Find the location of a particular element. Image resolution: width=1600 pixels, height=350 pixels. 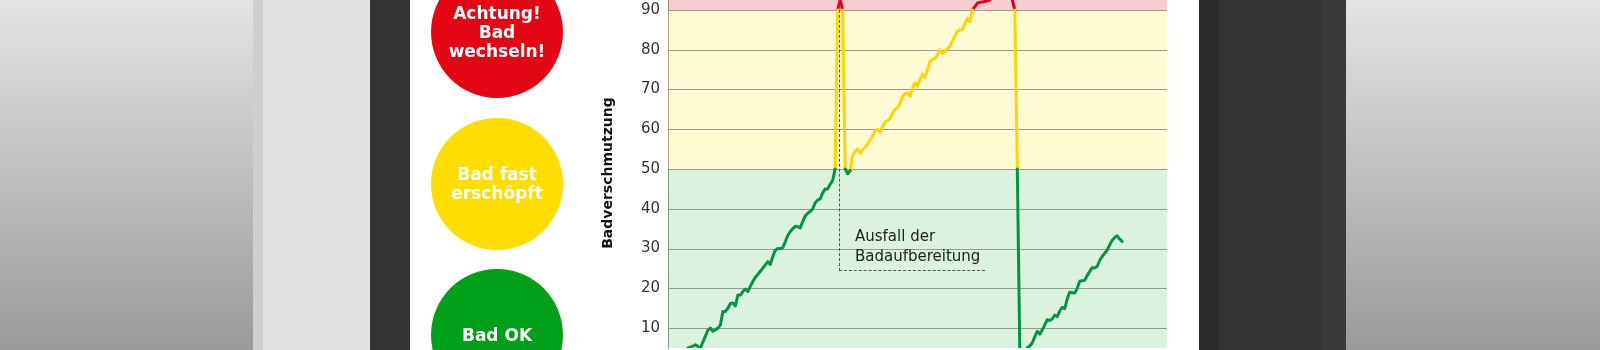

y-tick-label: 40 is located at coordinates (650, 207).